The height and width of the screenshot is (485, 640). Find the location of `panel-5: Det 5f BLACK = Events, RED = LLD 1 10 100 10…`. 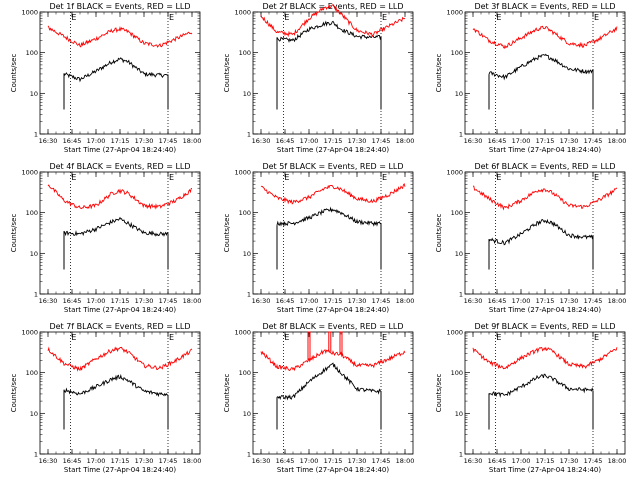

panel-5: Det 5f BLACK = Events, RED = LLD 1 10 100 10… is located at coordinates (318, 238).